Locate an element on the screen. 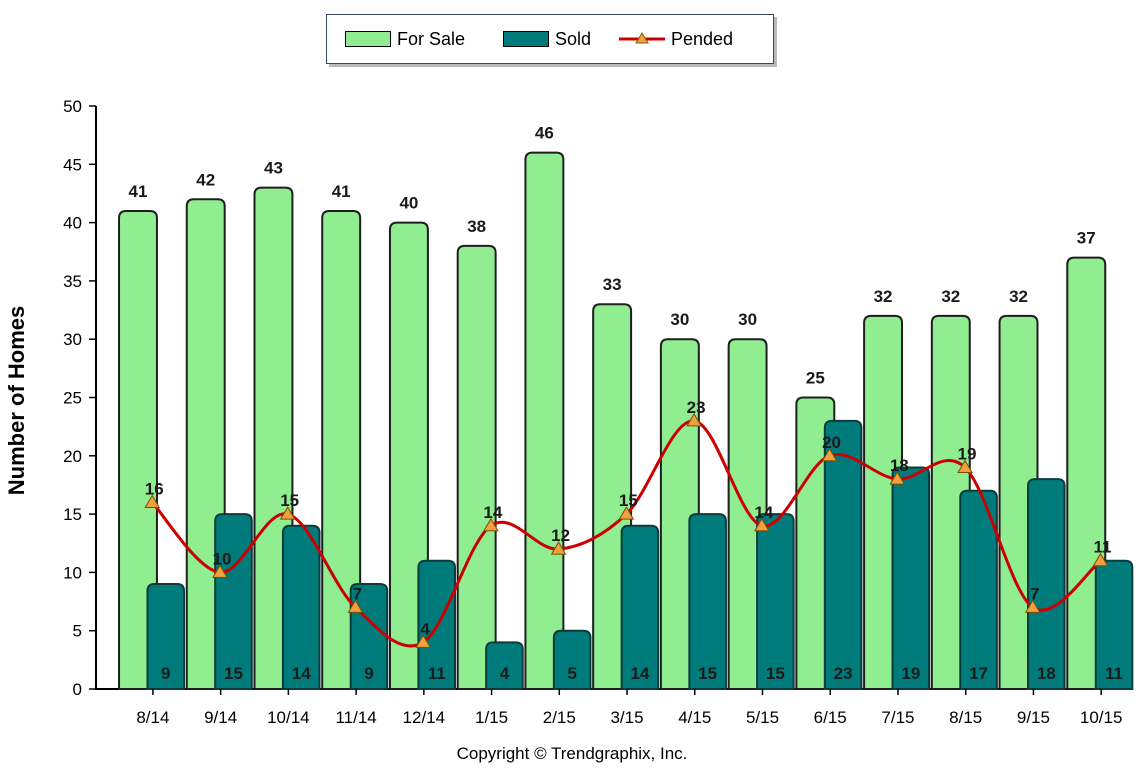 The width and height of the screenshot is (1144, 780). x-tick-label: 11/14 is located at coordinates (355, 717).